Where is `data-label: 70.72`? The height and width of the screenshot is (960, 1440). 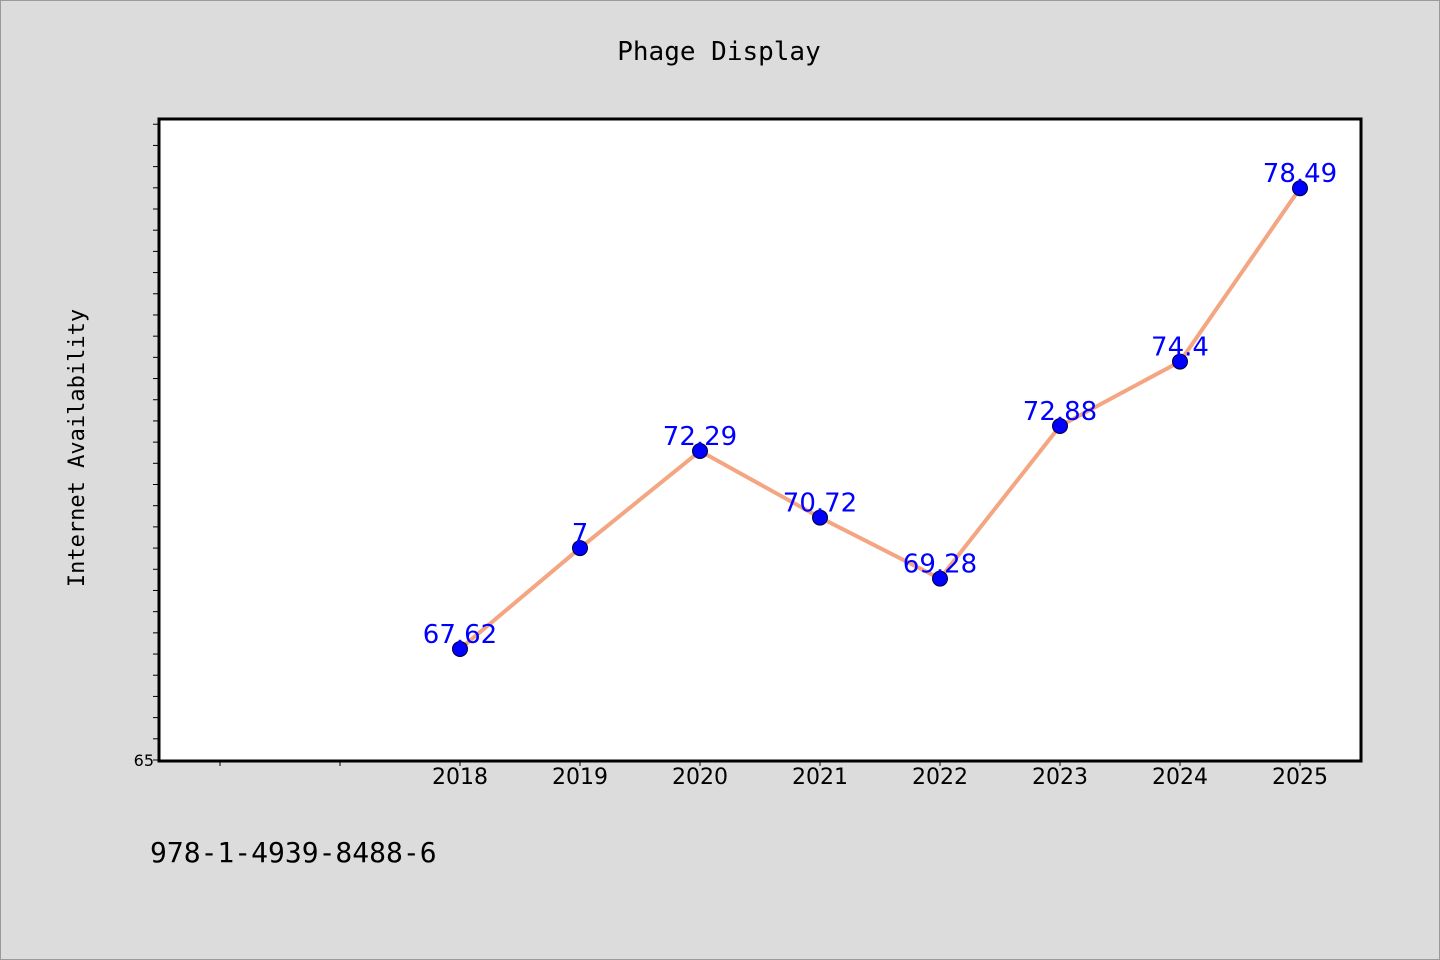
data-label: 70.72 is located at coordinates (820, 504).